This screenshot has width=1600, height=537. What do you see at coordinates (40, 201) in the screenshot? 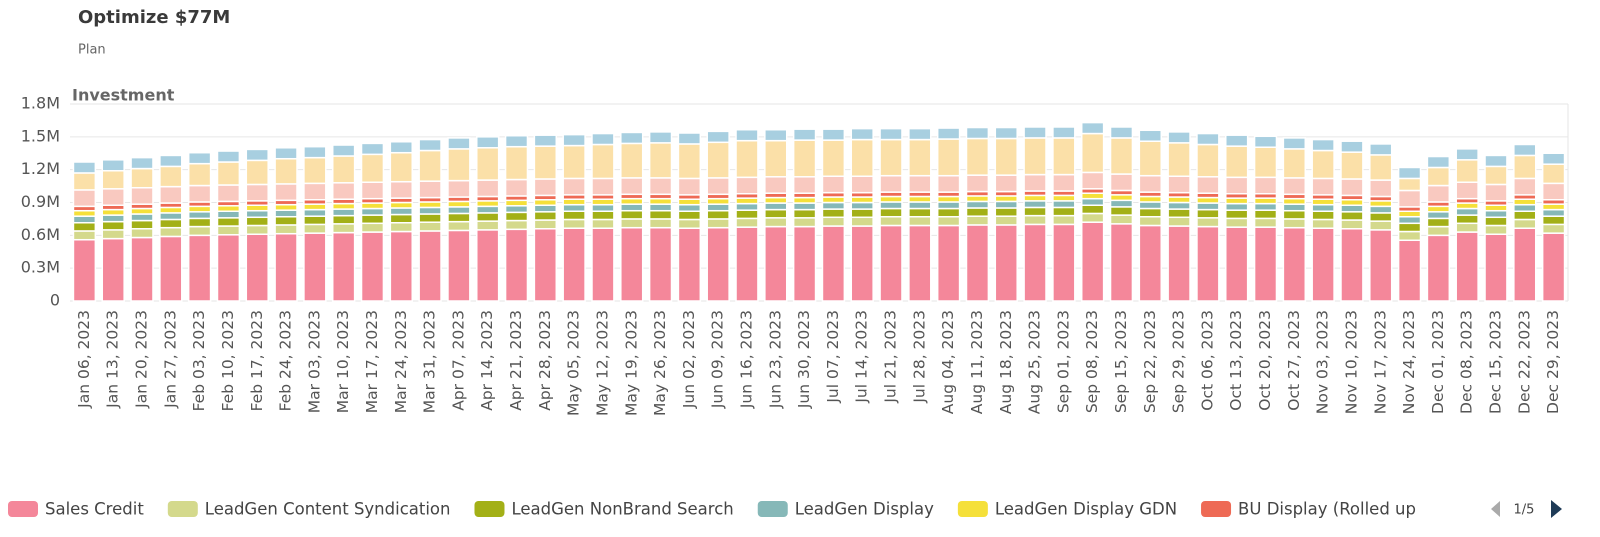
I see `y-tick-label: 0.9M` at bounding box center [40, 201].